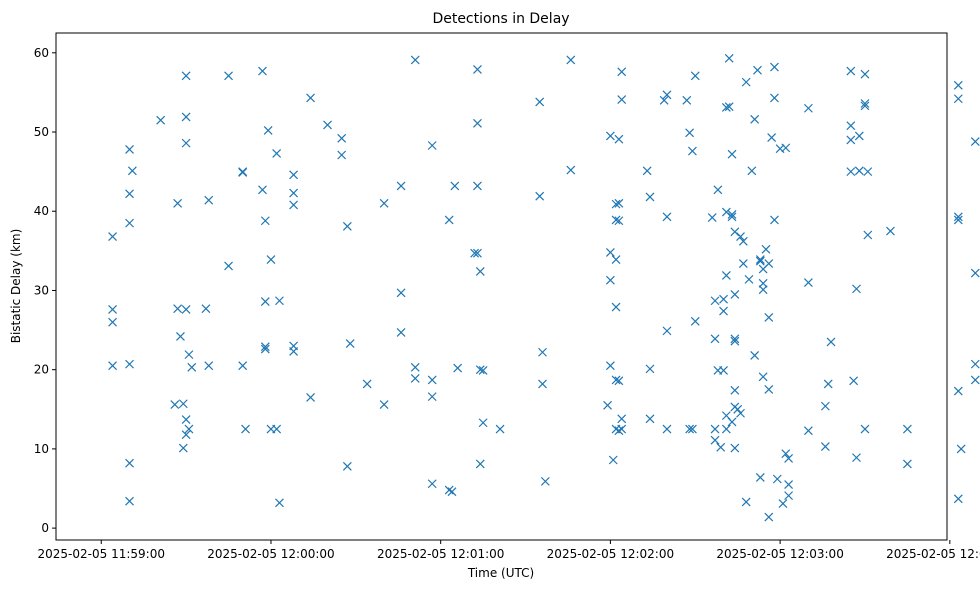 This screenshot has width=980, height=590. I want to click on y-axis-label: Bistatic Delay (km), so click(16, 286).